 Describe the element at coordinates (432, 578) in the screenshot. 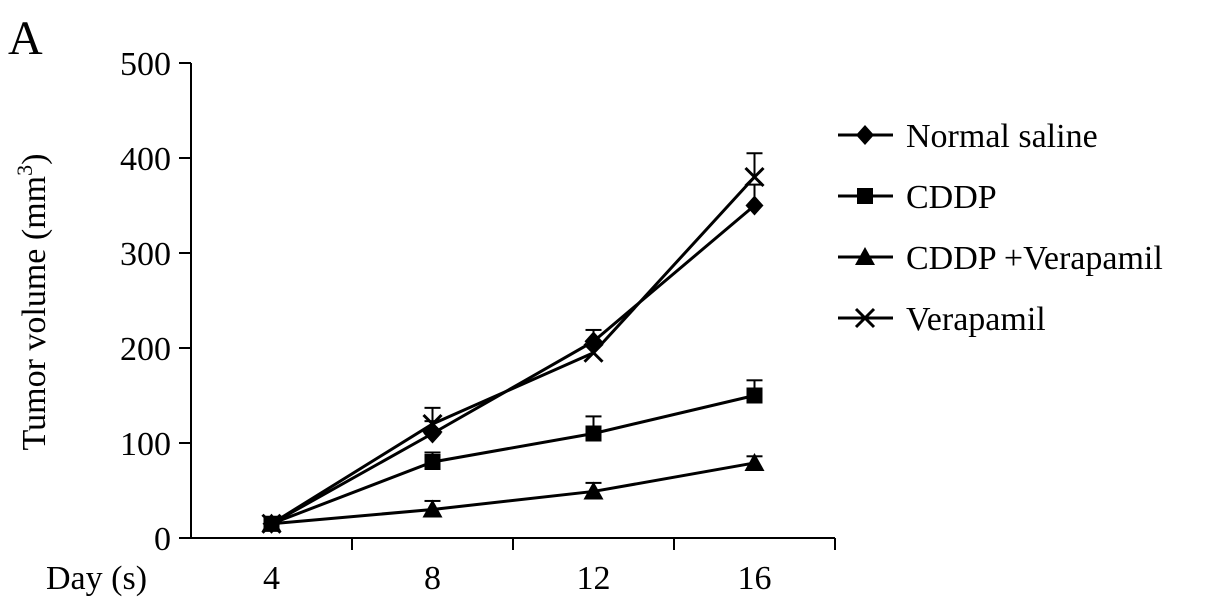

I see `x-tick-label: 8` at that location.